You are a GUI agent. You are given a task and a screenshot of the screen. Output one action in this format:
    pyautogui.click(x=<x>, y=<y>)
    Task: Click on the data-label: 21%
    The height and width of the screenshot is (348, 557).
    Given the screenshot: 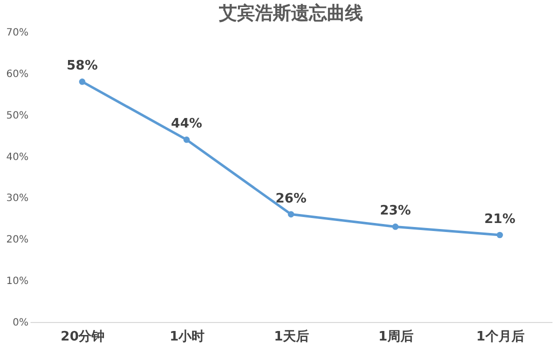 What is the action you would take?
    pyautogui.click(x=500, y=219)
    